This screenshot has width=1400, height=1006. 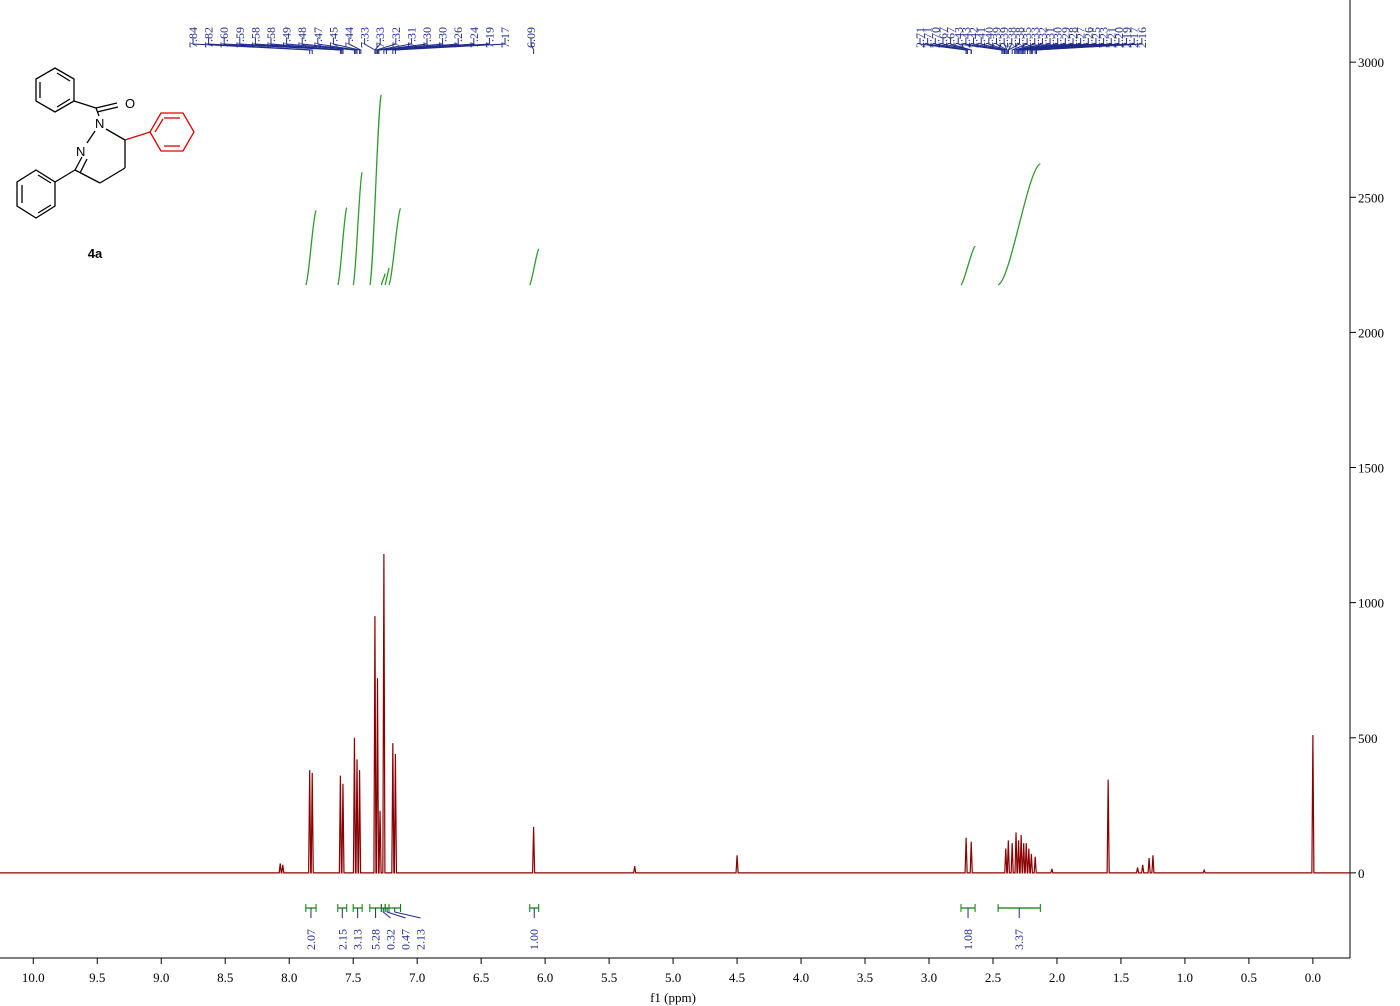 I want to click on x-tick-label: 2.5, so click(x=993, y=977).